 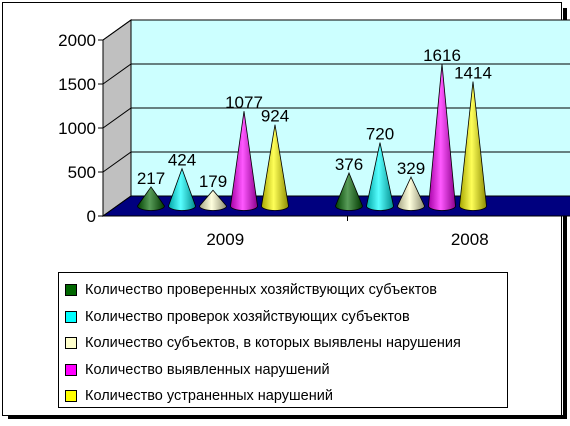 What do you see at coordinates (209, 396) in the screenshot?
I see `legend-label: Количество устраненных нарушений` at bounding box center [209, 396].